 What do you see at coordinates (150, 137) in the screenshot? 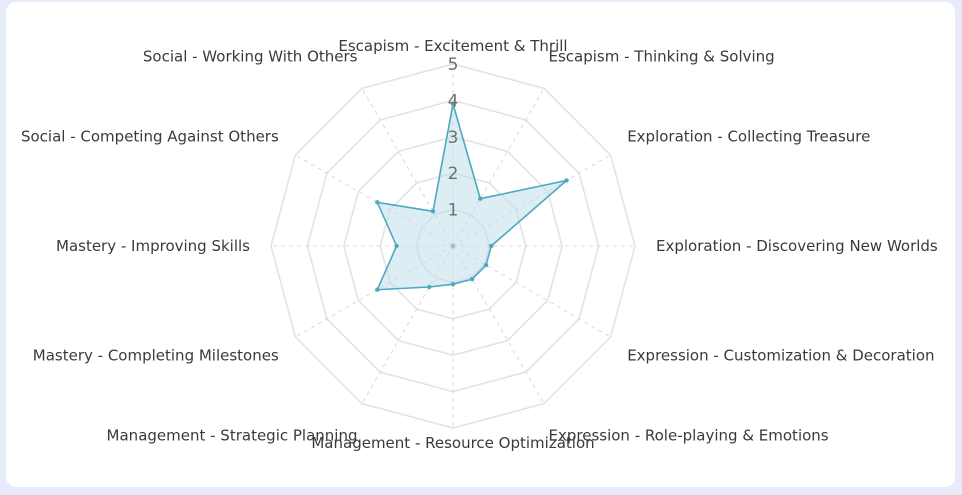
I see `axis-label-11: Social - Competing Against Others` at bounding box center [150, 137].